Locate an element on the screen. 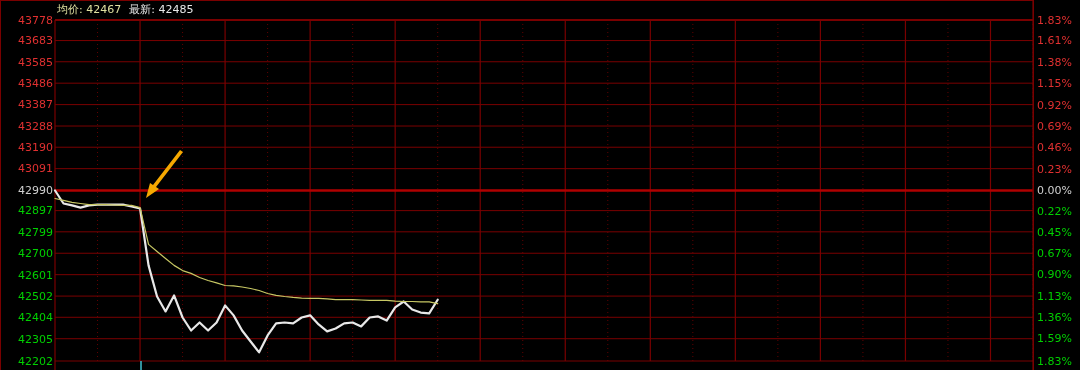  y-tick-label: 42601 is located at coordinates (35, 275).